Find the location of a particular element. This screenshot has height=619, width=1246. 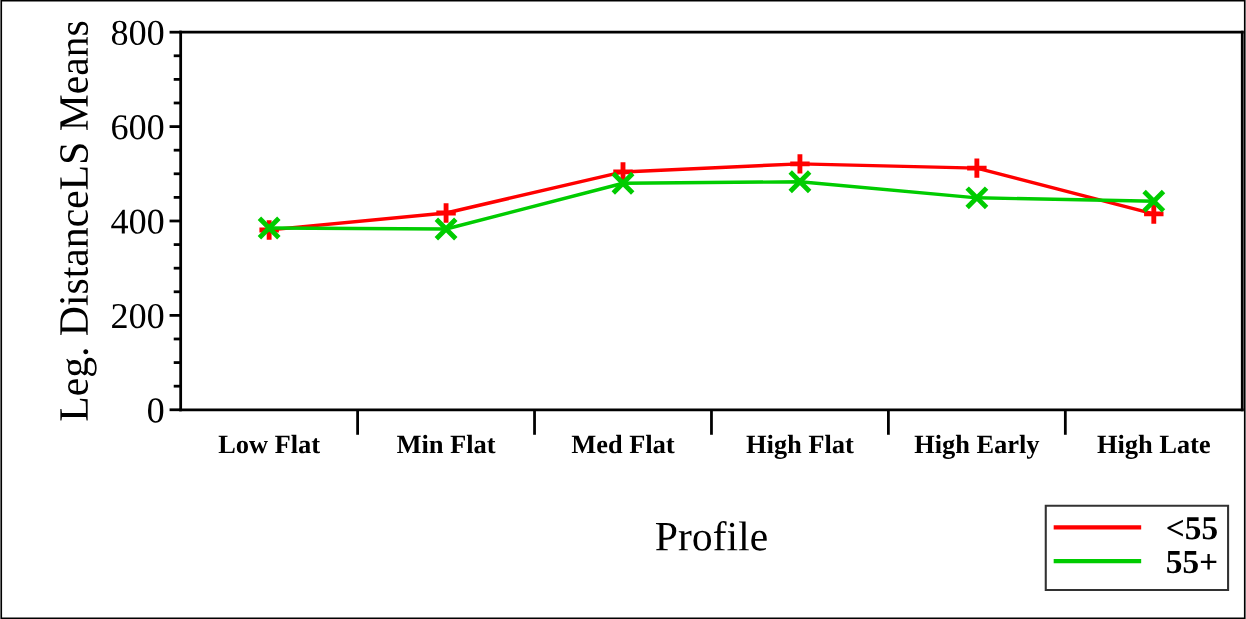

y-axis-title: Leg. DistanceLS Means is located at coordinates (78, 221).